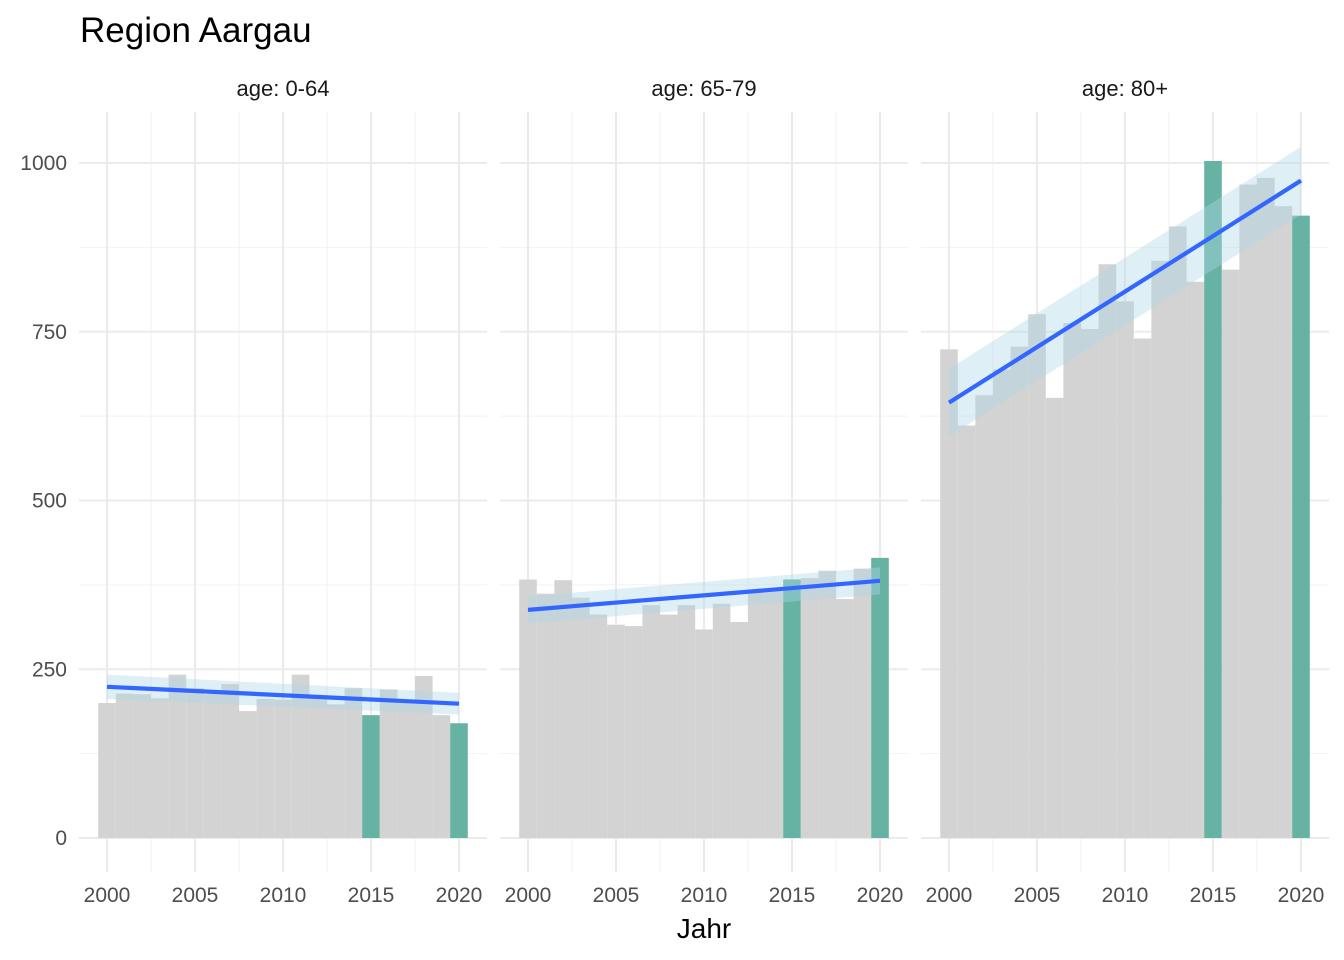 The image size is (1344, 960). Describe the element at coordinates (49, 501) in the screenshot. I see `y-tick-label: 500` at that location.